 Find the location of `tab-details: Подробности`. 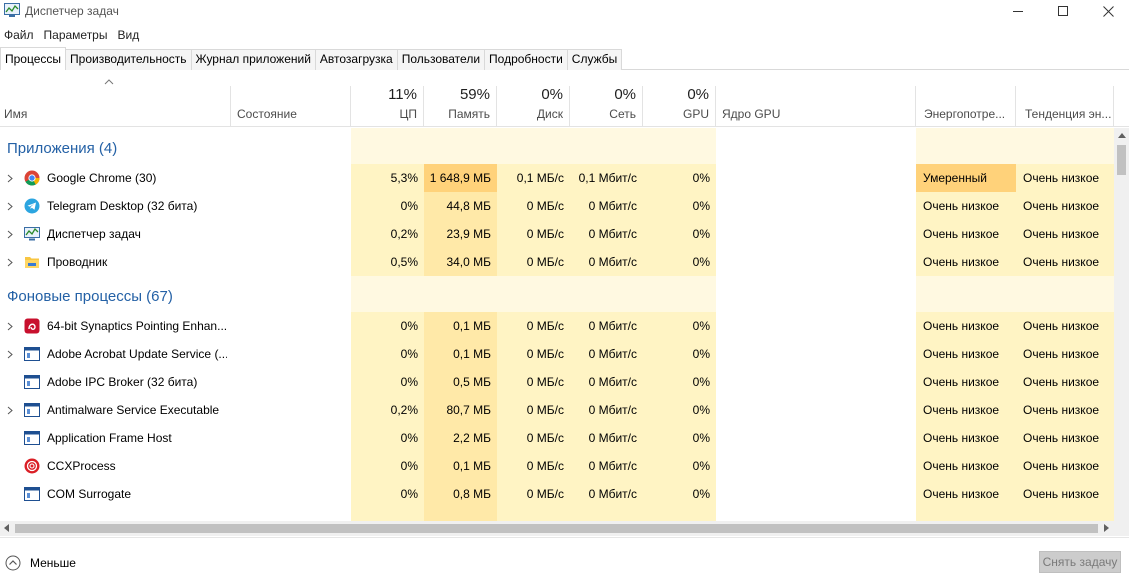

tab-details: Подробности is located at coordinates (526, 59).